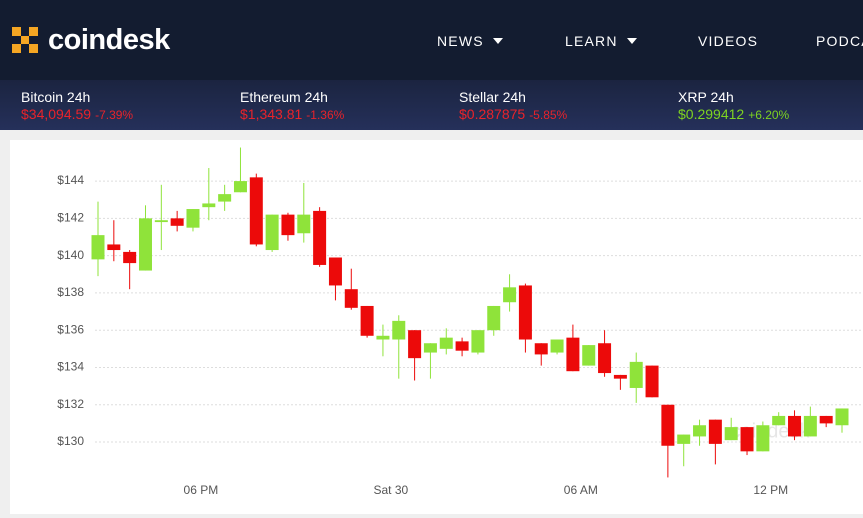 The width and height of the screenshot is (863, 518). What do you see at coordinates (728, 41) in the screenshot?
I see `nav-item: VIDEOS` at bounding box center [728, 41].